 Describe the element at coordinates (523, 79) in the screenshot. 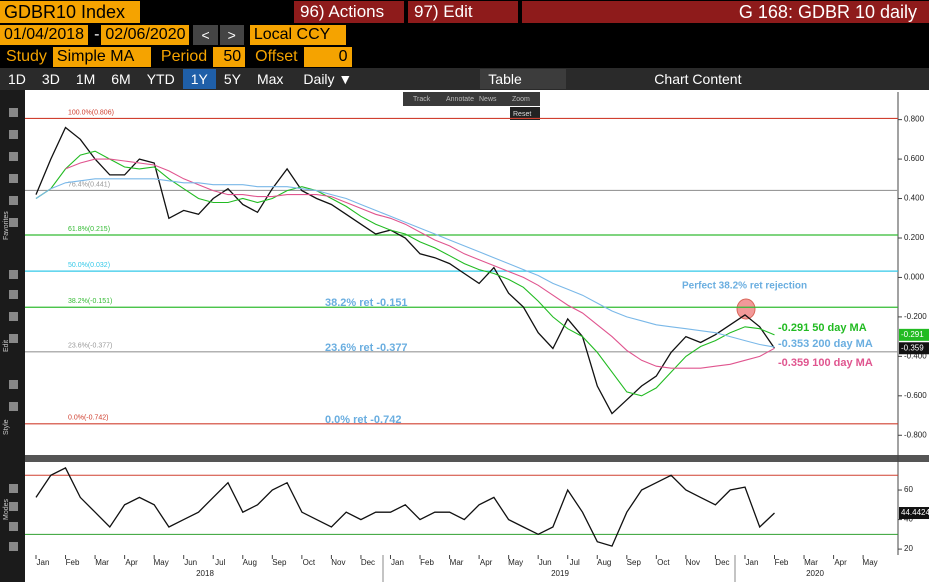

I see `table-button: Table` at that location.